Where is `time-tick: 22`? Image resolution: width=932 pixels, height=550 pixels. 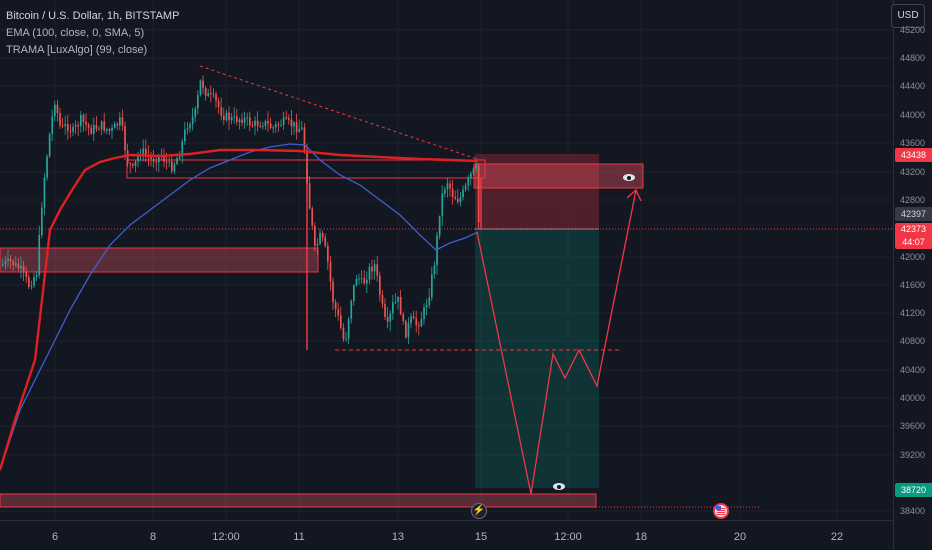 time-tick: 22 is located at coordinates (837, 537).